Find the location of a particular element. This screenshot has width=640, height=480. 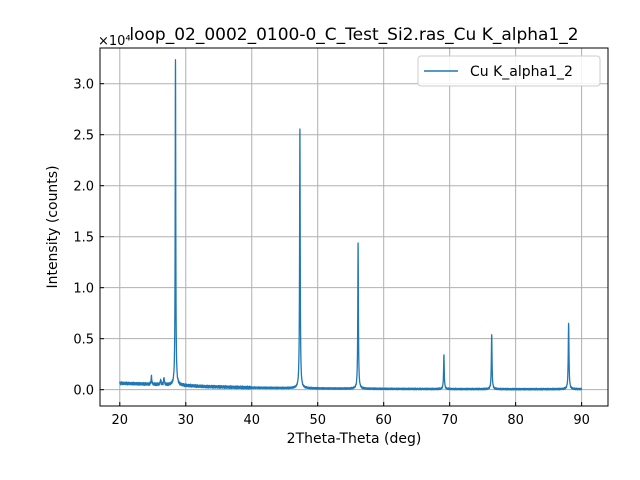

x-tick-label: 60 is located at coordinates (383, 420).